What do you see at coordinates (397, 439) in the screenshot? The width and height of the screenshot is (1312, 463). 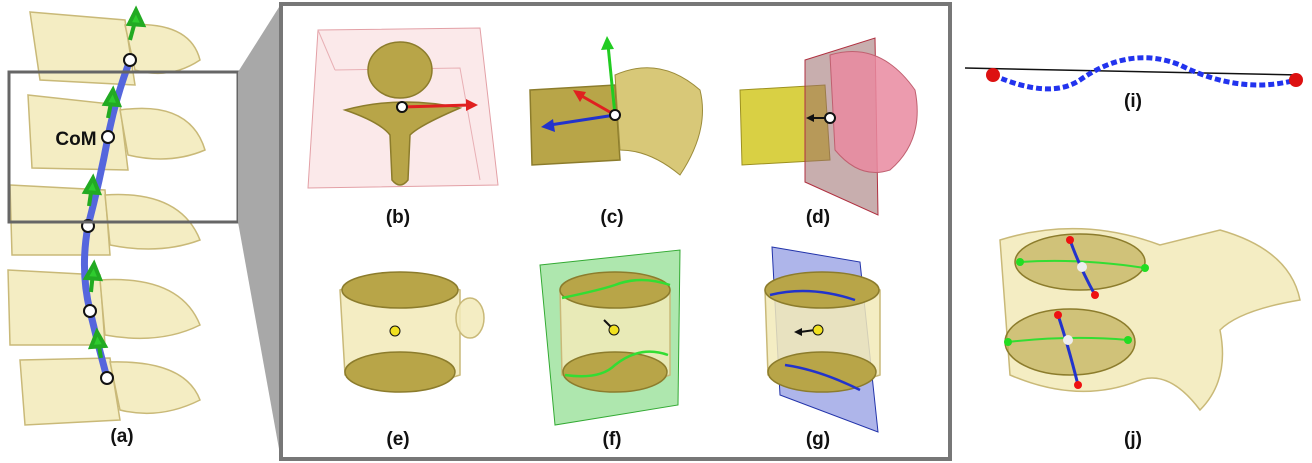 I see `panel-label: (e)` at bounding box center [397, 439].